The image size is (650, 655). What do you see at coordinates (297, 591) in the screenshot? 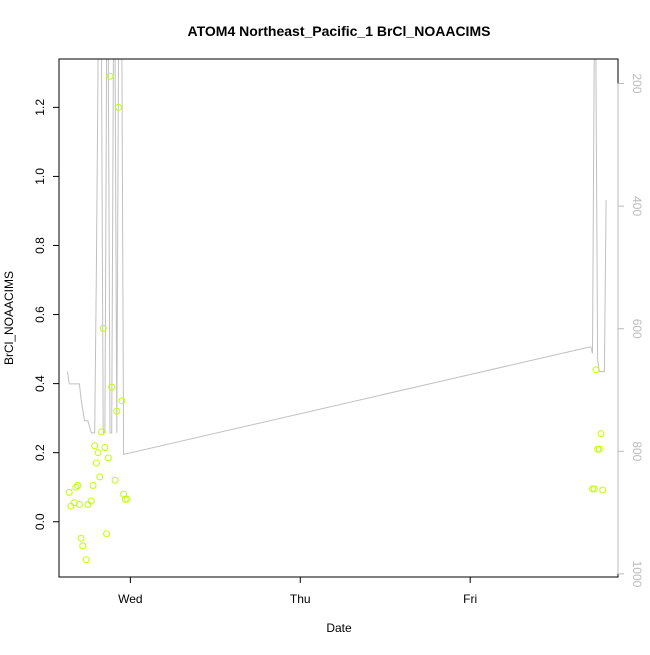
I see `x-axis: Wed Thu Fri` at bounding box center [297, 591].